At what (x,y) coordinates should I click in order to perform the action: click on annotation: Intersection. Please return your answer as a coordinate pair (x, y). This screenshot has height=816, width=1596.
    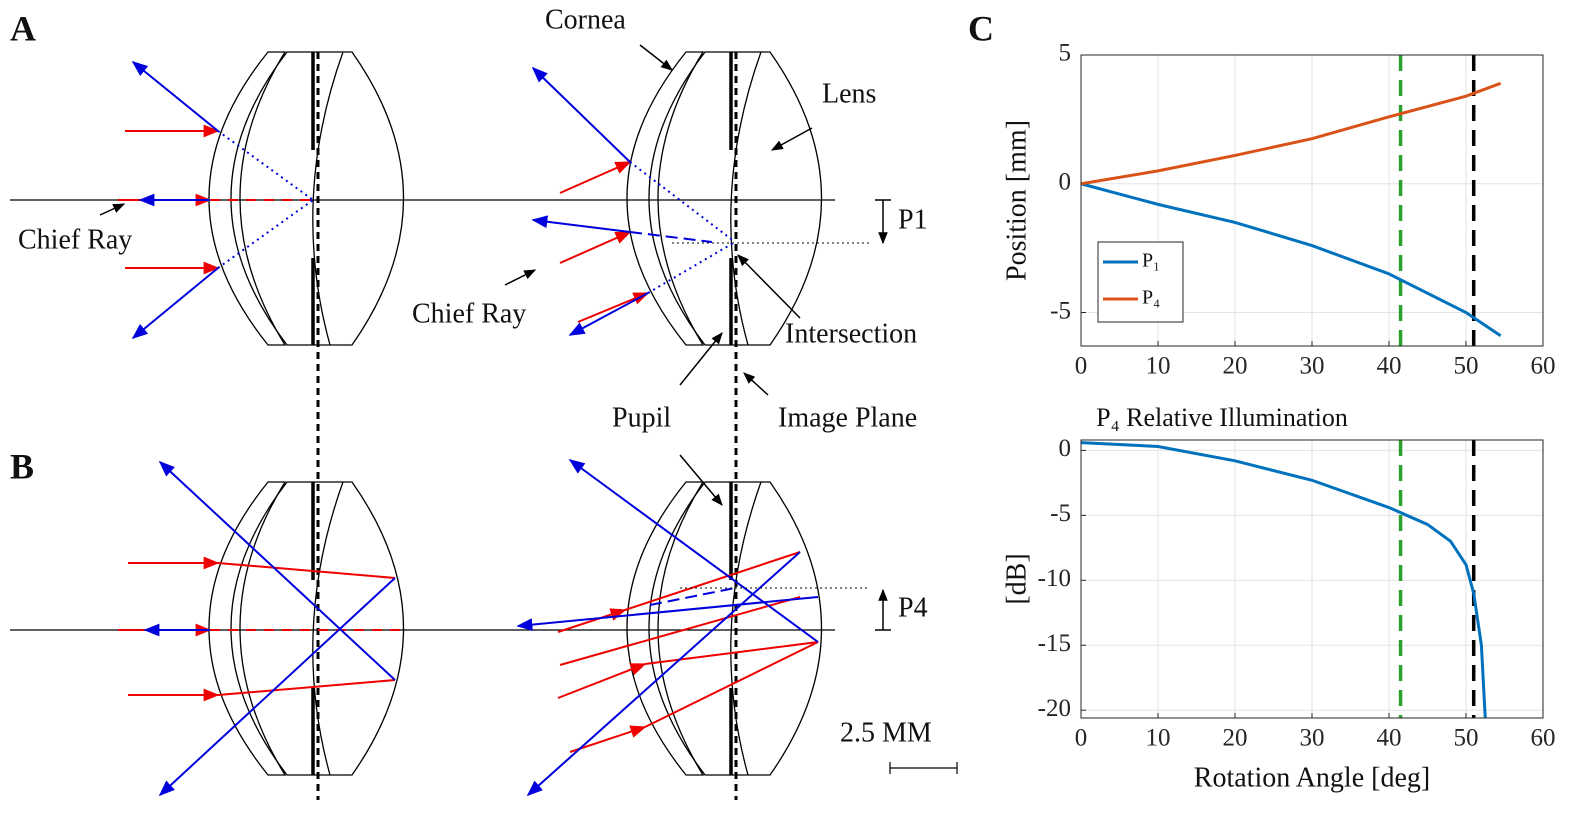
    Looking at the image, I should click on (851, 333).